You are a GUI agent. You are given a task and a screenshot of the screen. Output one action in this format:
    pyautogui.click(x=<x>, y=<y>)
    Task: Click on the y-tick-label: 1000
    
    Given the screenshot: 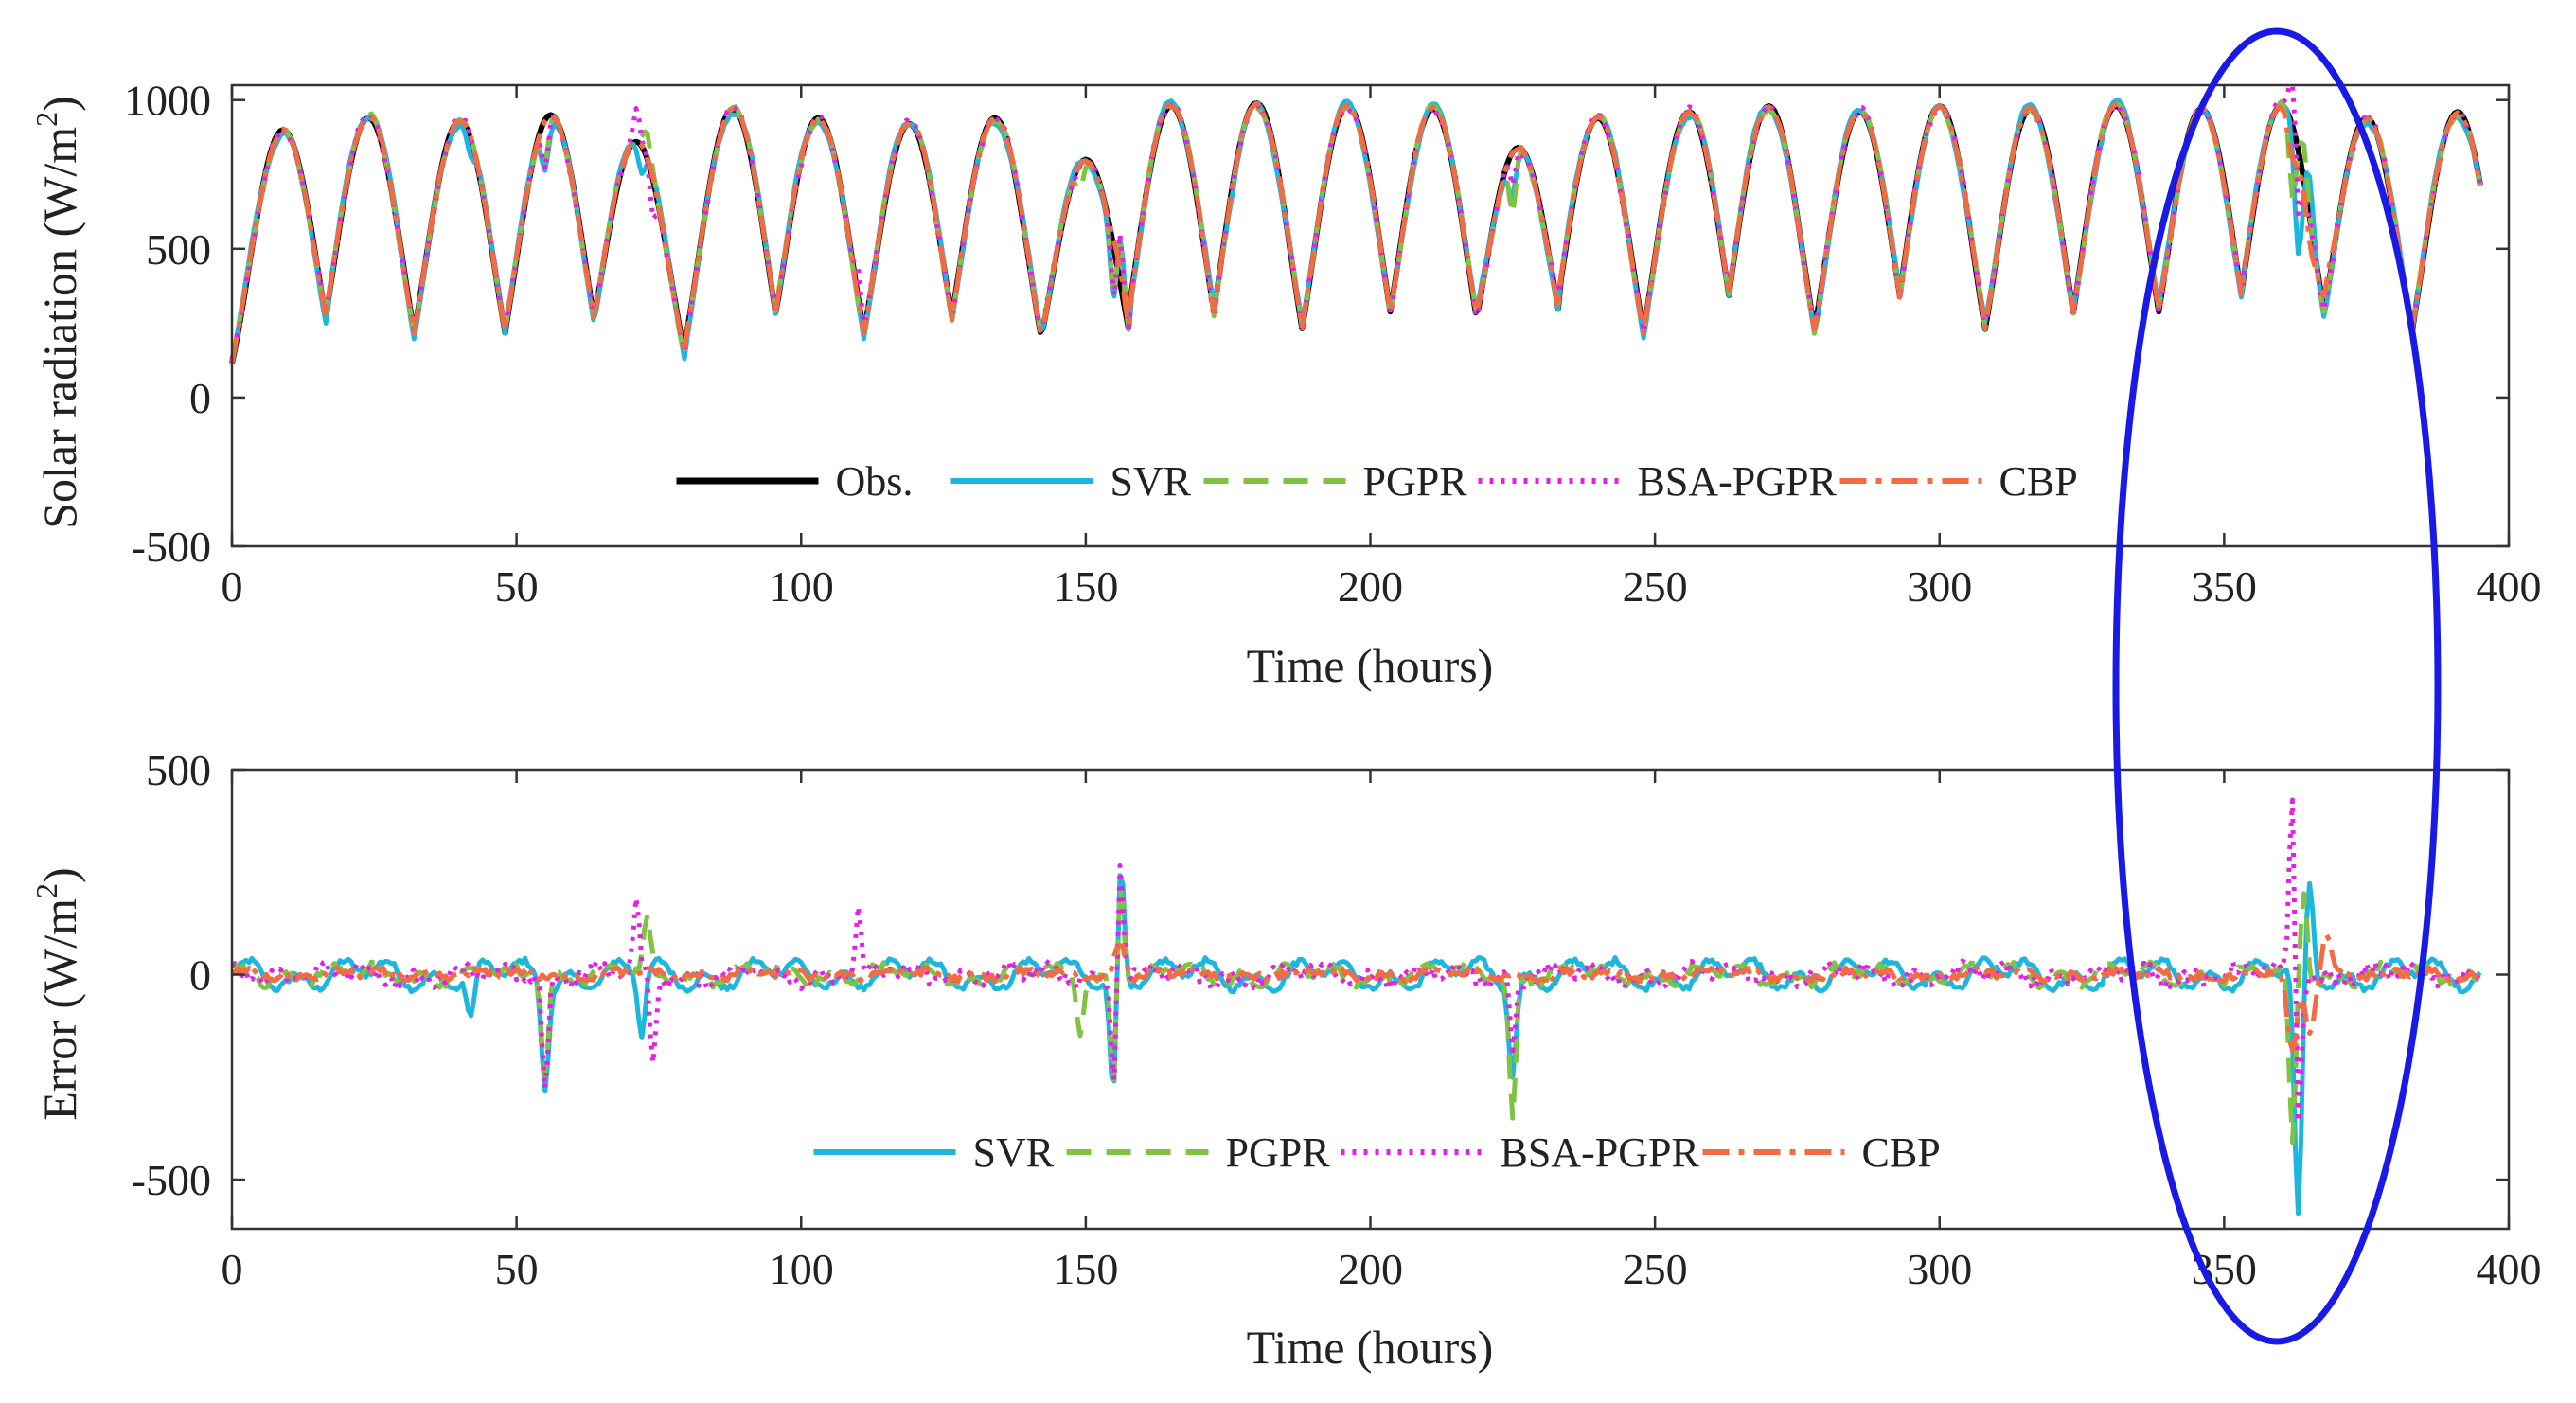 What is the action you would take?
    pyautogui.click(x=167, y=101)
    